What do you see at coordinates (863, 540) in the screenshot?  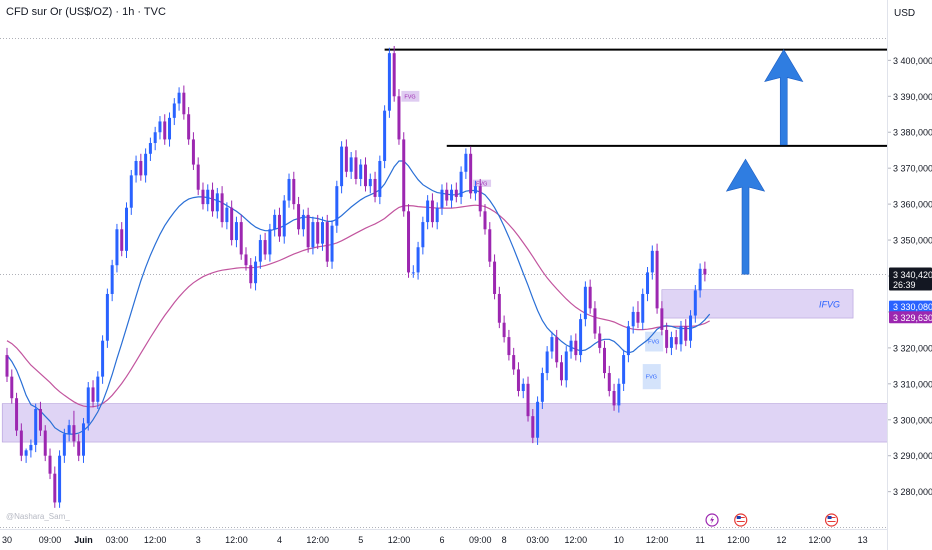 I see `time-tick-label: 13` at bounding box center [863, 540].